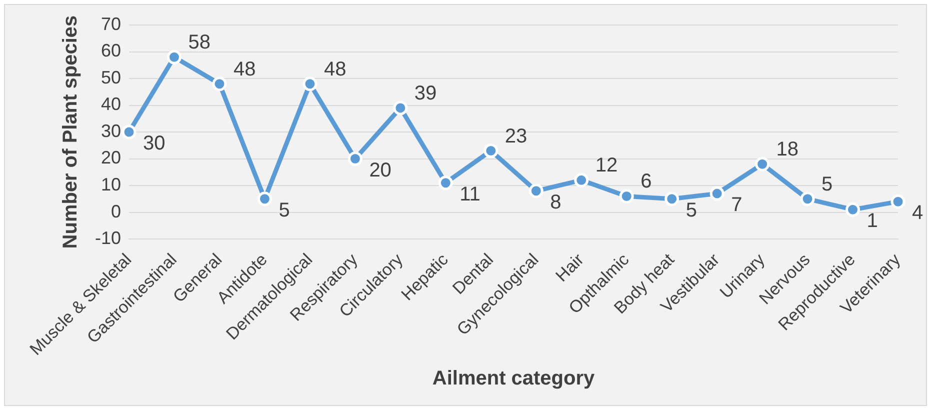  Describe the element at coordinates (154, 143) in the screenshot. I see `data-label: 30` at that location.